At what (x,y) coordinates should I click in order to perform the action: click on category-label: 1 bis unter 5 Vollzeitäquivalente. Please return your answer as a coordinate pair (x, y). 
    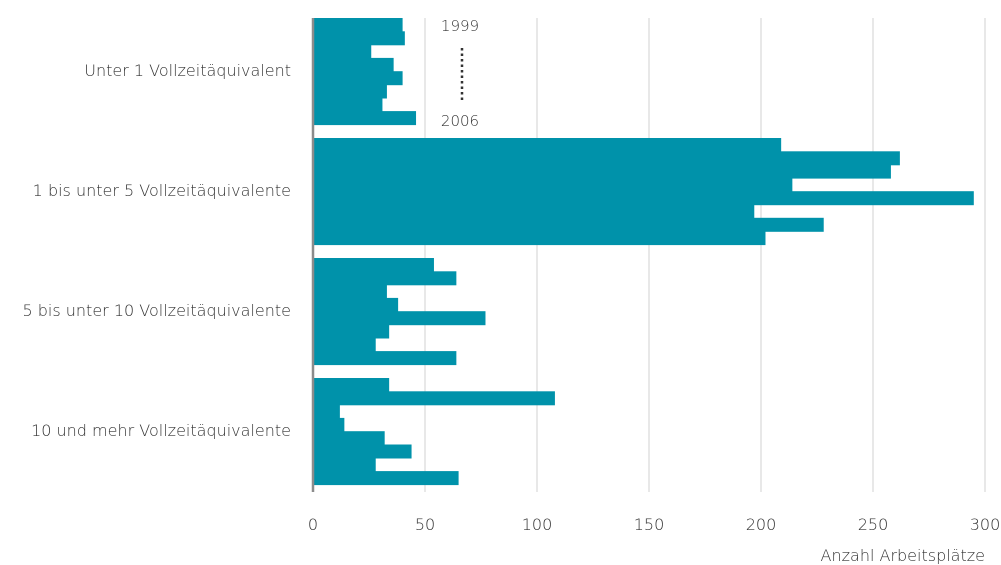
    Looking at the image, I should click on (162, 190).